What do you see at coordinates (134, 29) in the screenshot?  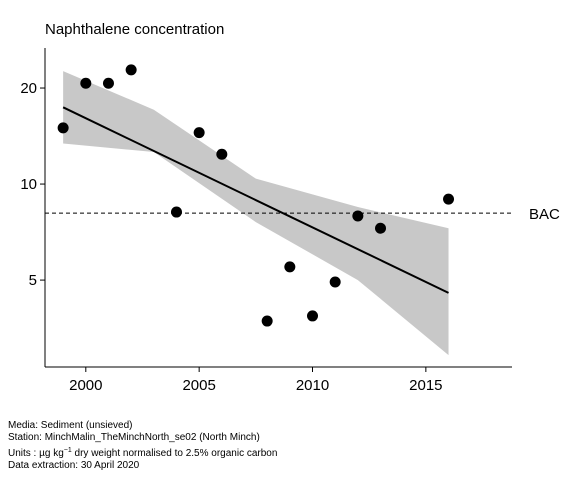 I see `chart-title: Naphthalene concentration` at bounding box center [134, 29].